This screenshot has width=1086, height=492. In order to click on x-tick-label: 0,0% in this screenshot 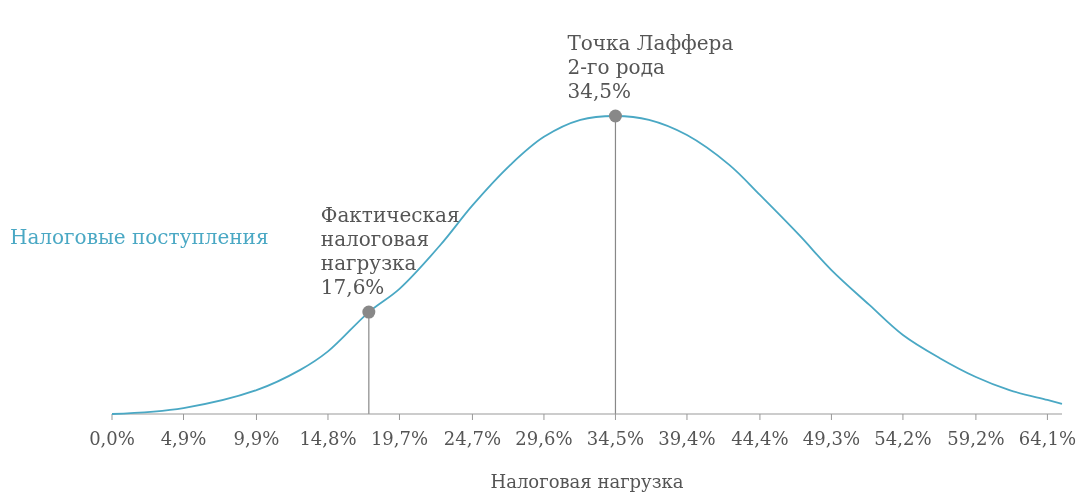, I will do `click(112, 438)`.